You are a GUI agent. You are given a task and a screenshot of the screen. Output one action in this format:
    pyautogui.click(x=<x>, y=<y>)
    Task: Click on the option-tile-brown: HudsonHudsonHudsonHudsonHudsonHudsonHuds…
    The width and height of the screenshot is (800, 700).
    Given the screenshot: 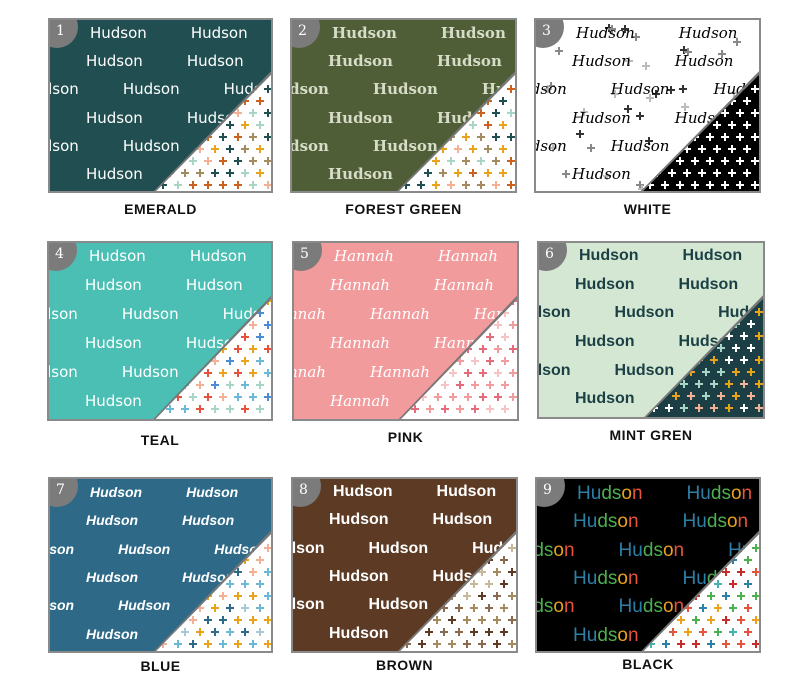 What is the action you would take?
    pyautogui.click(x=404, y=565)
    